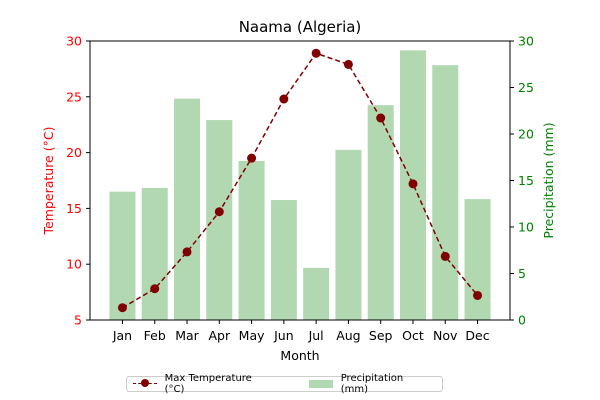  What do you see at coordinates (74, 152) in the screenshot?
I see `left-tick-label: 20` at bounding box center [74, 152].